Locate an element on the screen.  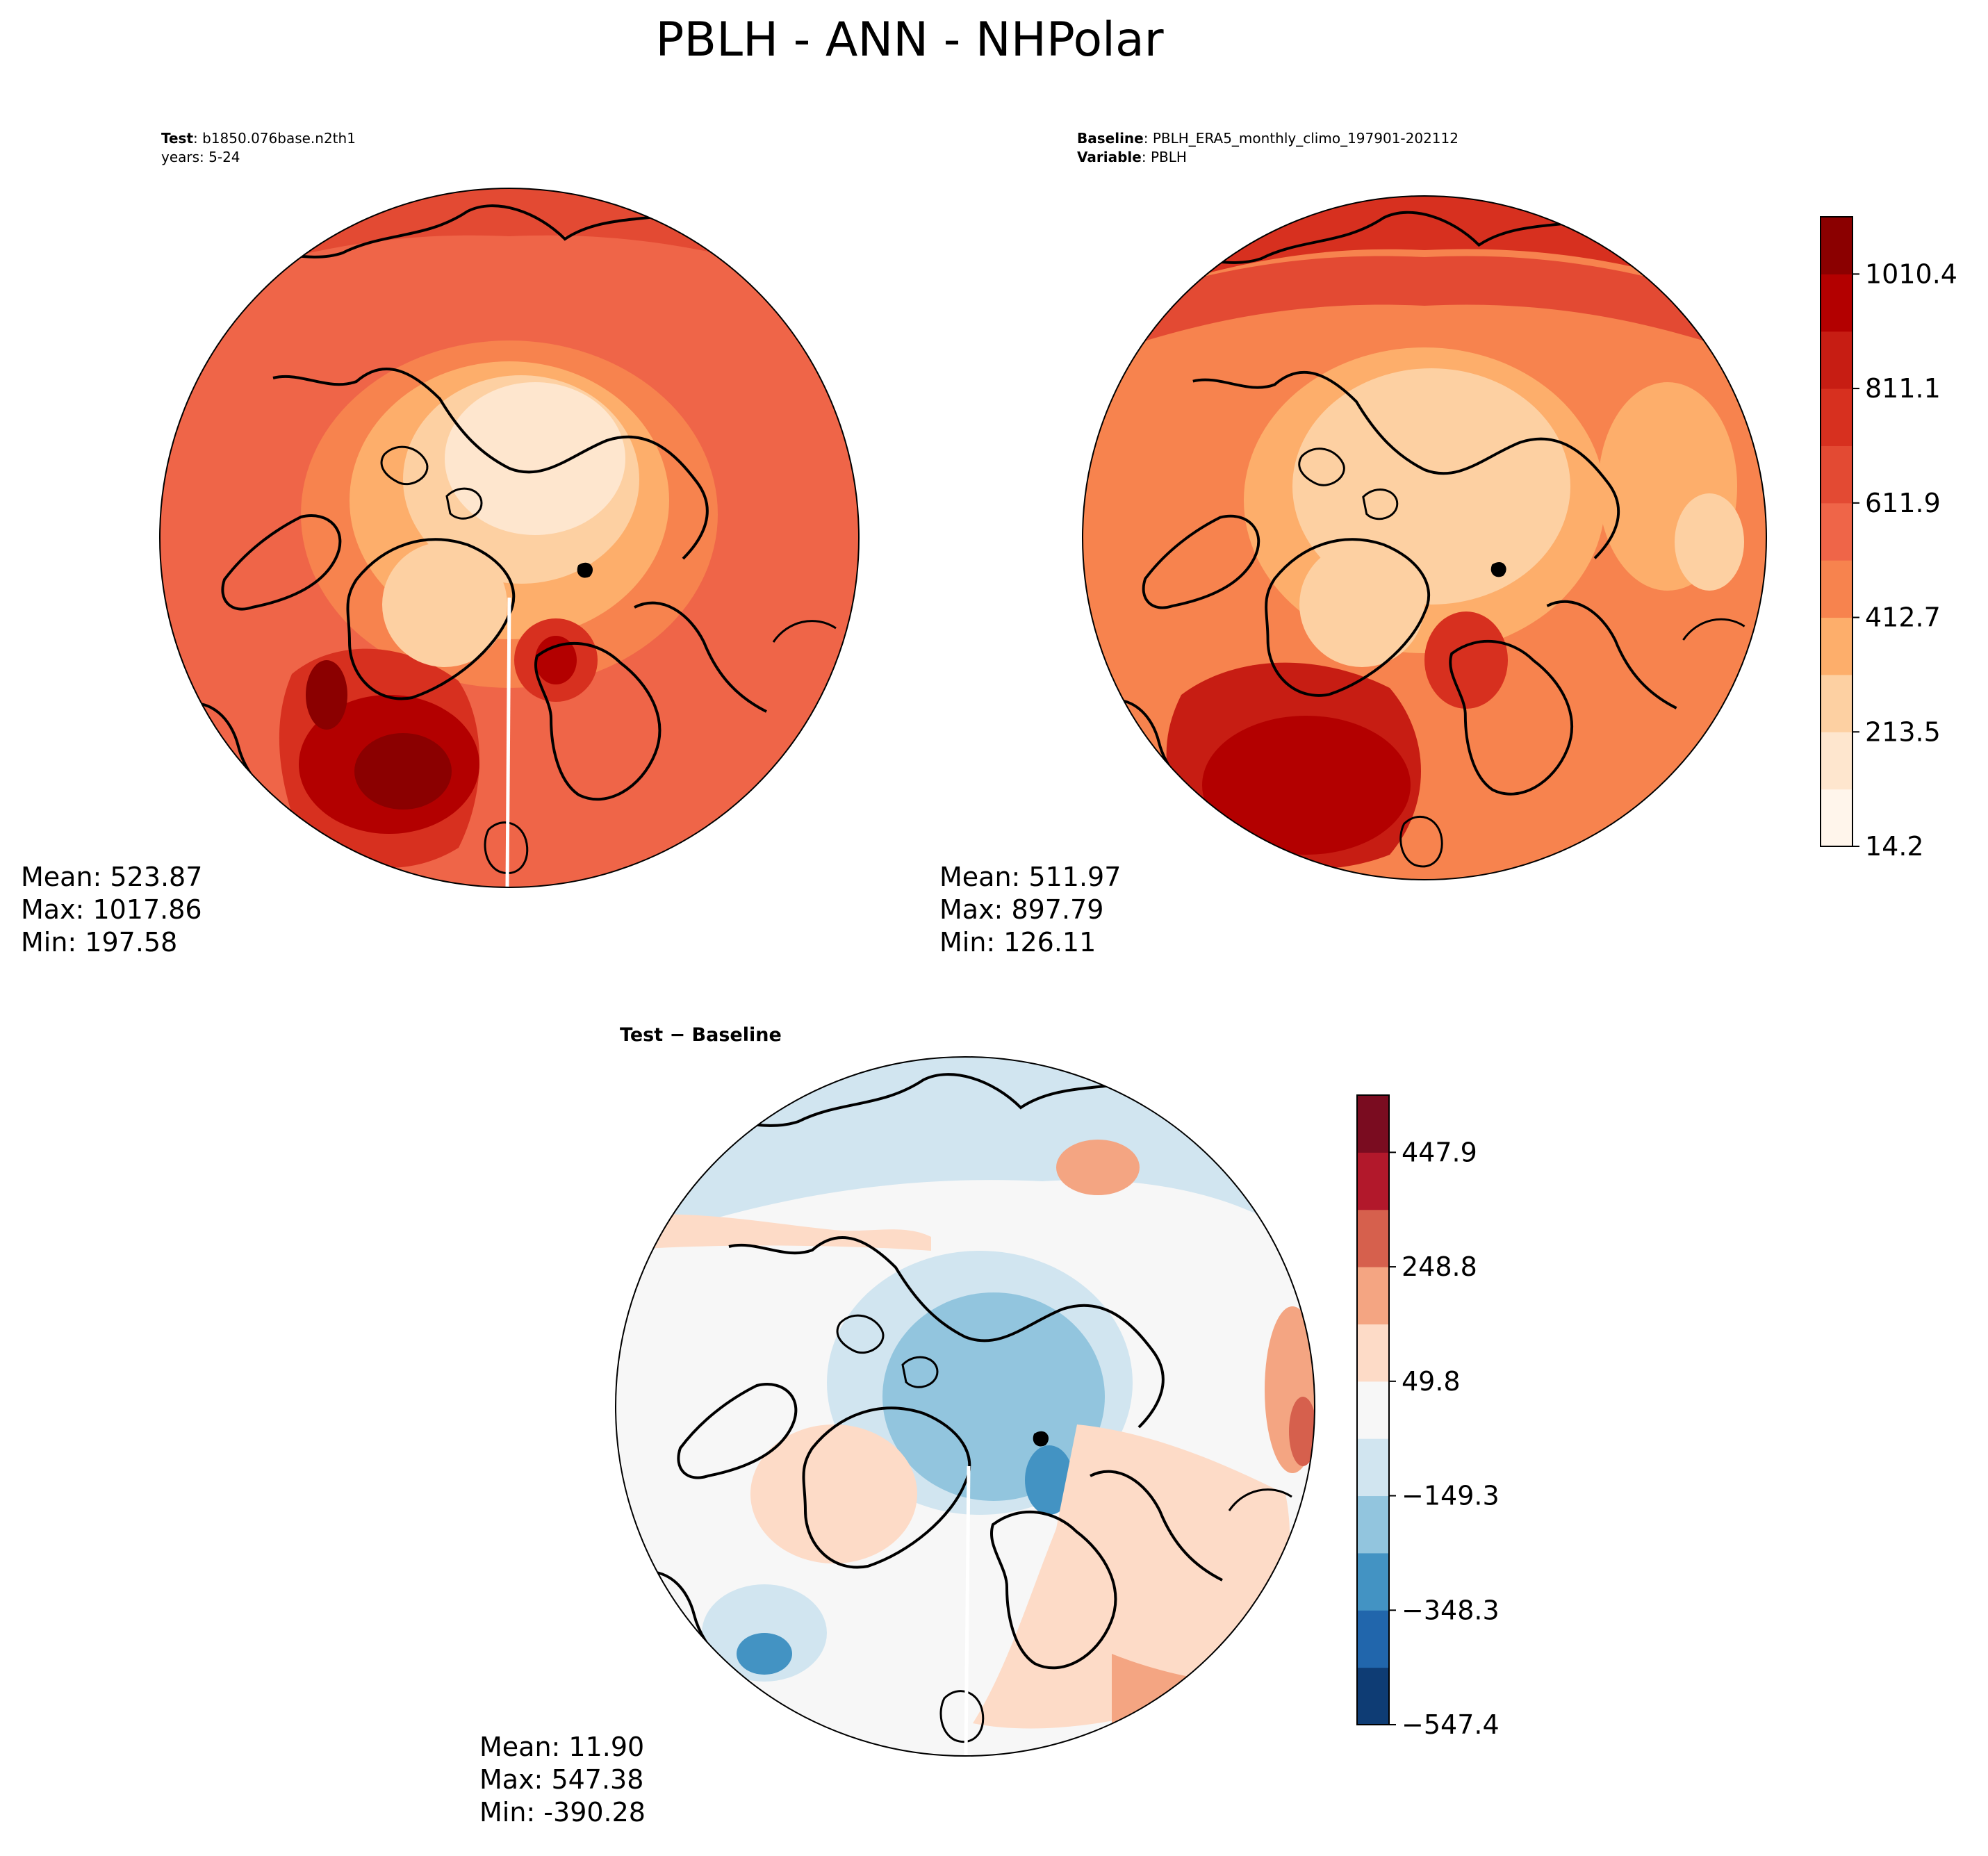
main-colorbar: 14.2 213.5 412.7 611.9 811.1 1010.4 is located at coordinates (1888, 539).